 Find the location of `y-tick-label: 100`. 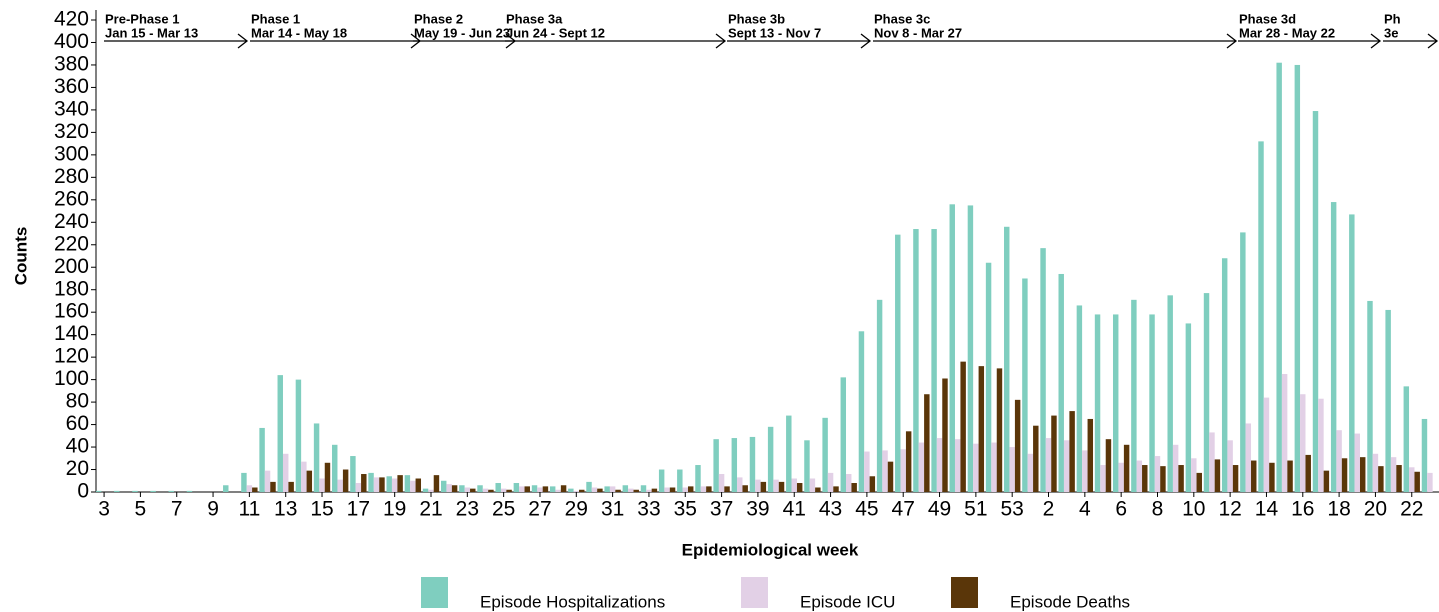

y-tick-label: 100 is located at coordinates (71, 378).